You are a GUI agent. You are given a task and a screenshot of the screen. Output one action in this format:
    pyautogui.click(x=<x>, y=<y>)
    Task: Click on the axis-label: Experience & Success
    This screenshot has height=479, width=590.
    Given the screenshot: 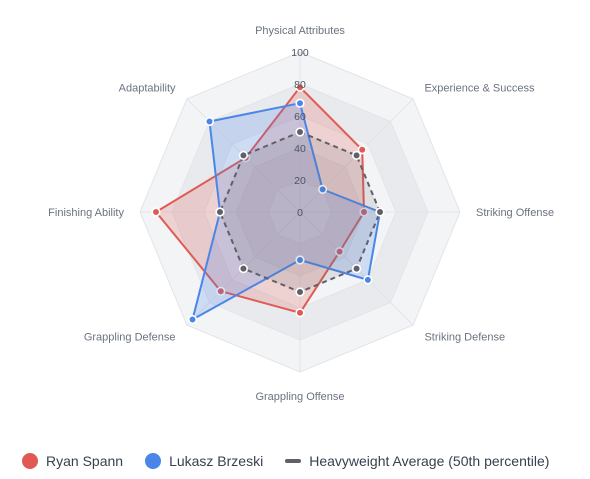 What is the action you would take?
    pyautogui.click(x=479, y=89)
    